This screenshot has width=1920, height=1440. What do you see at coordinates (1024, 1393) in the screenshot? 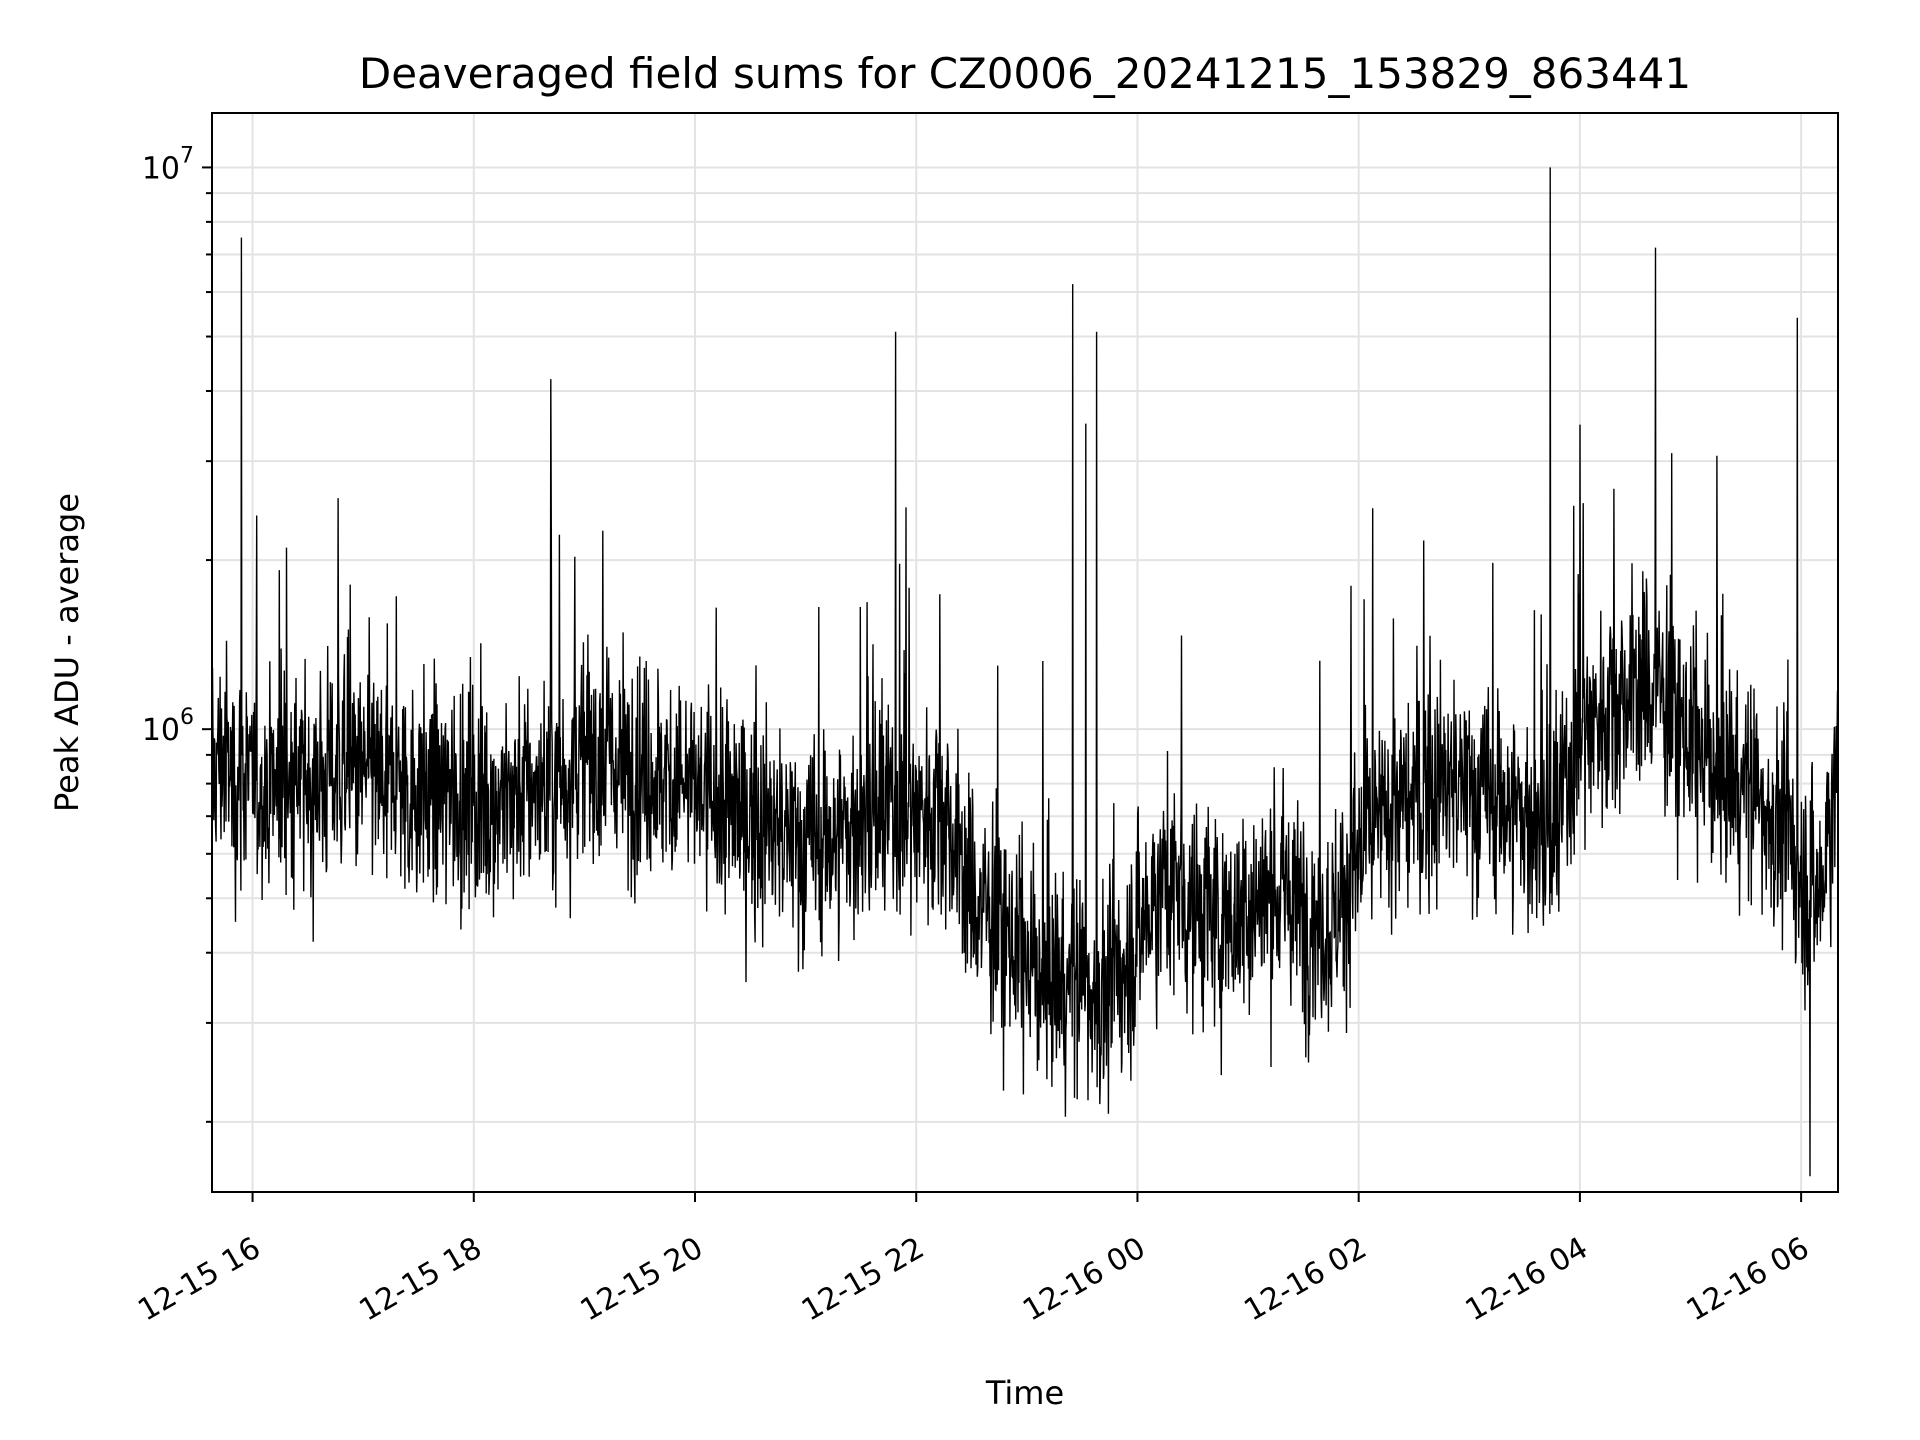
I see `x-axis-title: Time` at bounding box center [1024, 1393].